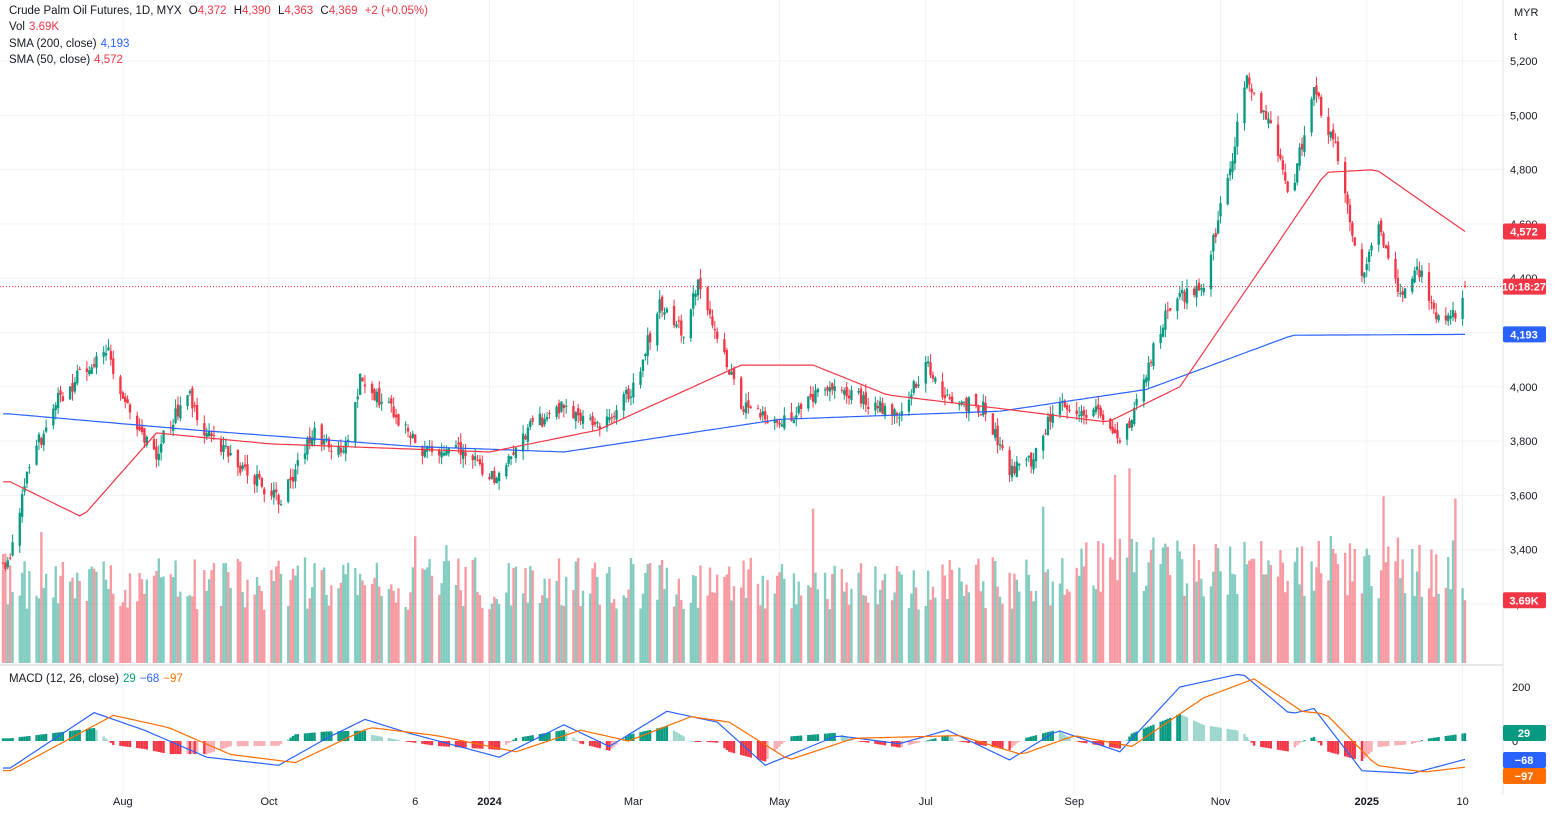 This screenshot has width=1558, height=825. I want to click on volume-legend: Vol 3.69K, so click(36, 27).